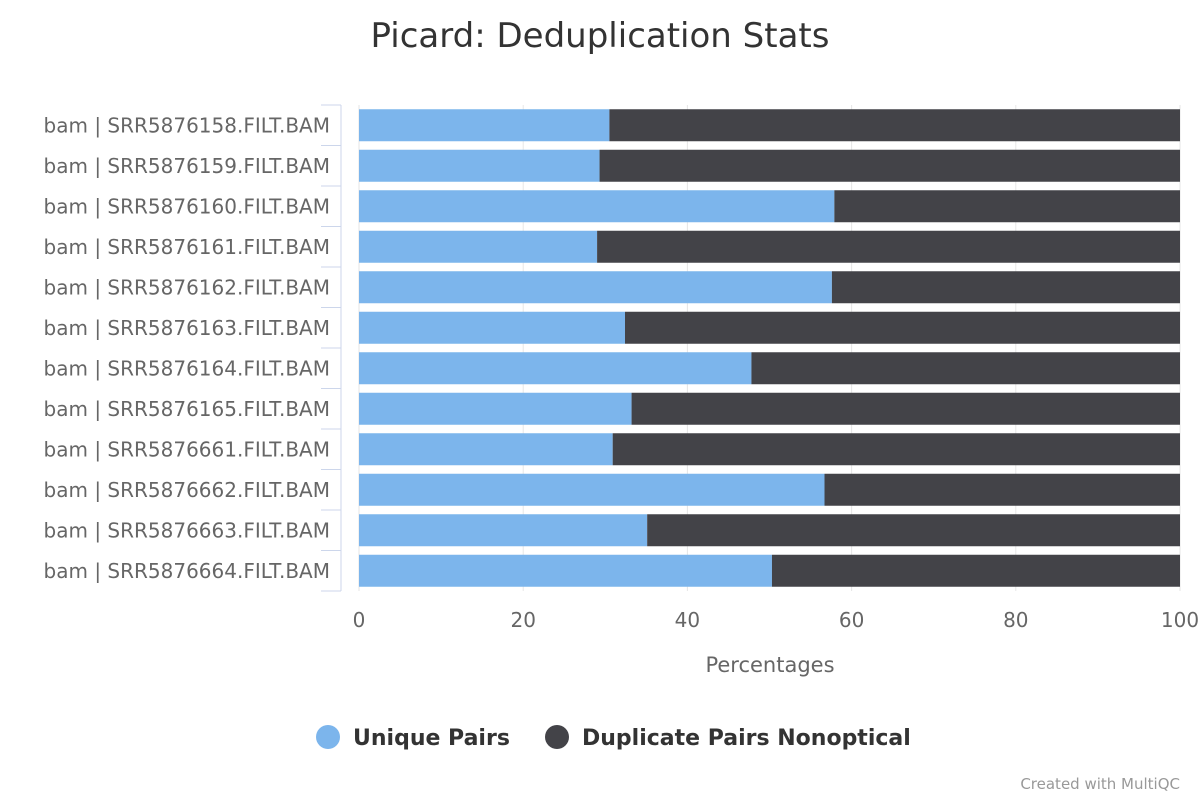 This screenshot has height=800, width=1200. I want to click on legend-label: Unique Pairs, so click(431, 738).